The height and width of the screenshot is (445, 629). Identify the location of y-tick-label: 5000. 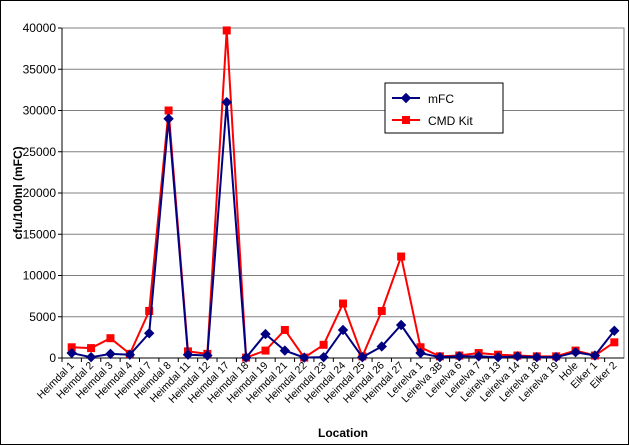
(42, 317).